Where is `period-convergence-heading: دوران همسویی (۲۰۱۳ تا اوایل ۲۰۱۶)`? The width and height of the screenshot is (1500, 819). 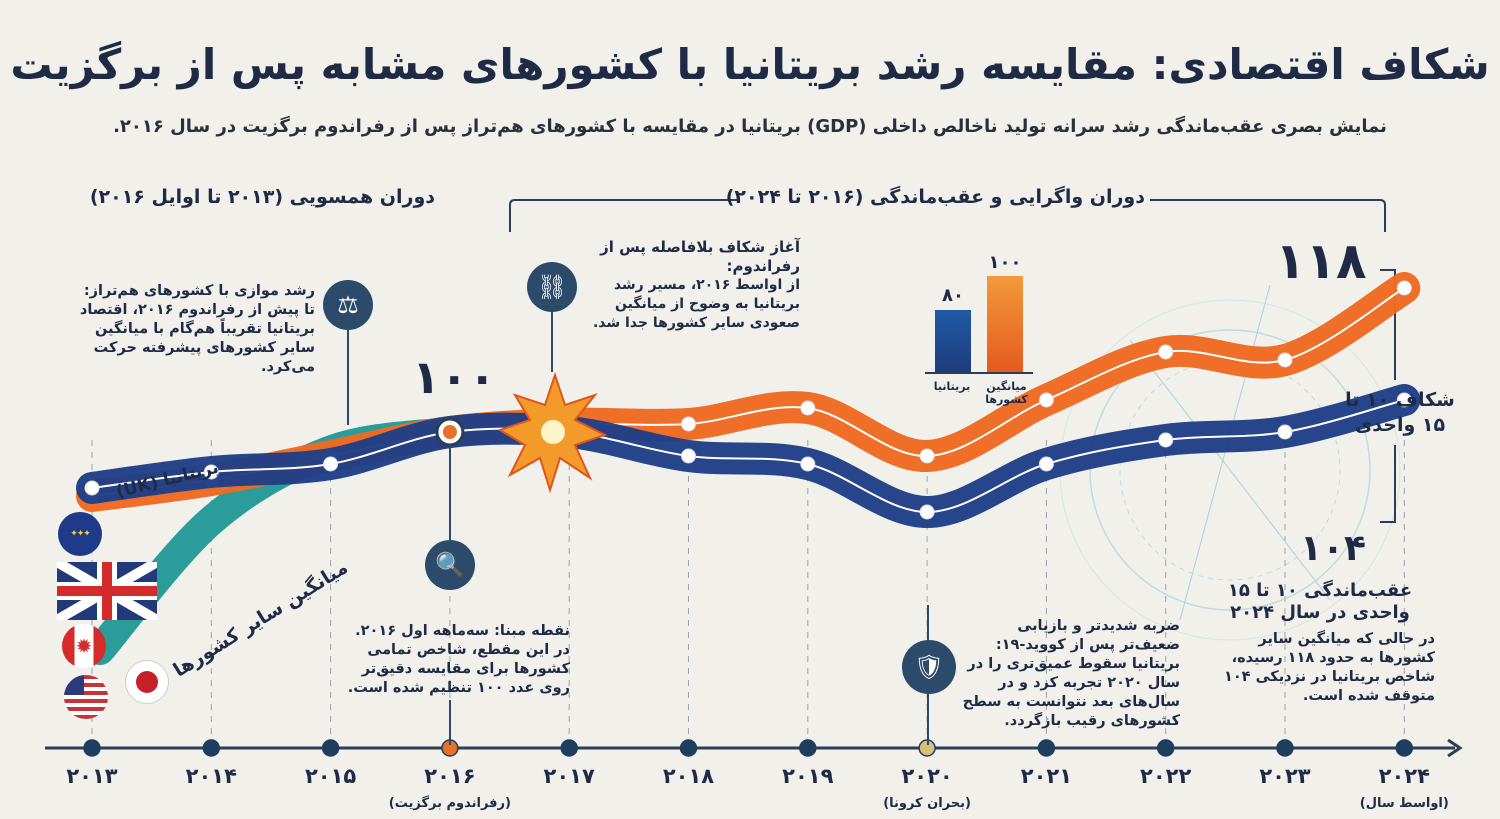
period-convergence-heading: دوران همسویی (۲۰۱۳ تا اوایل ۲۰۱۶) is located at coordinates (262, 197).